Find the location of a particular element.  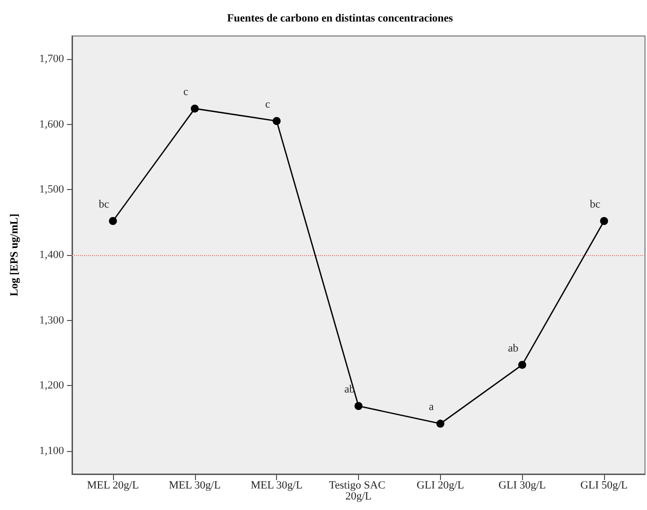

chart-title: Fuentes de carbono en distintas concentraciones is located at coordinates (340, 18).